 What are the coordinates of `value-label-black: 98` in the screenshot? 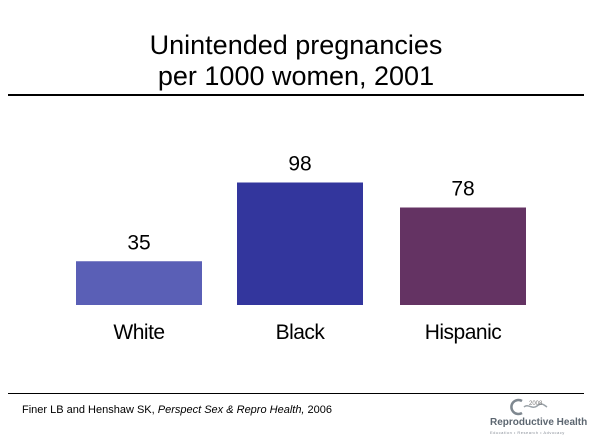 It's located at (299, 164).